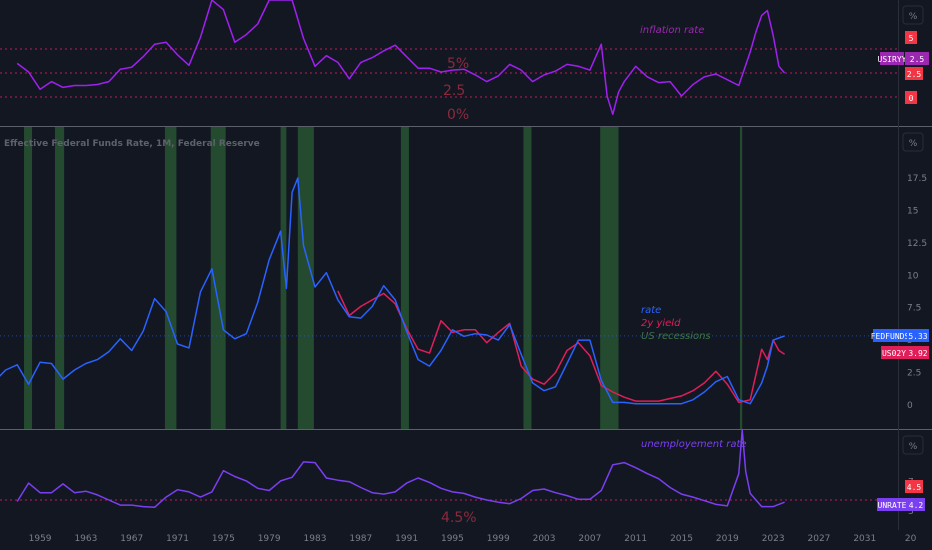 Image resolution: width=932 pixels, height=550 pixels. Describe the element at coordinates (459, 518) in the screenshot. I see `four-five-percent-note: 4.5%` at that location.